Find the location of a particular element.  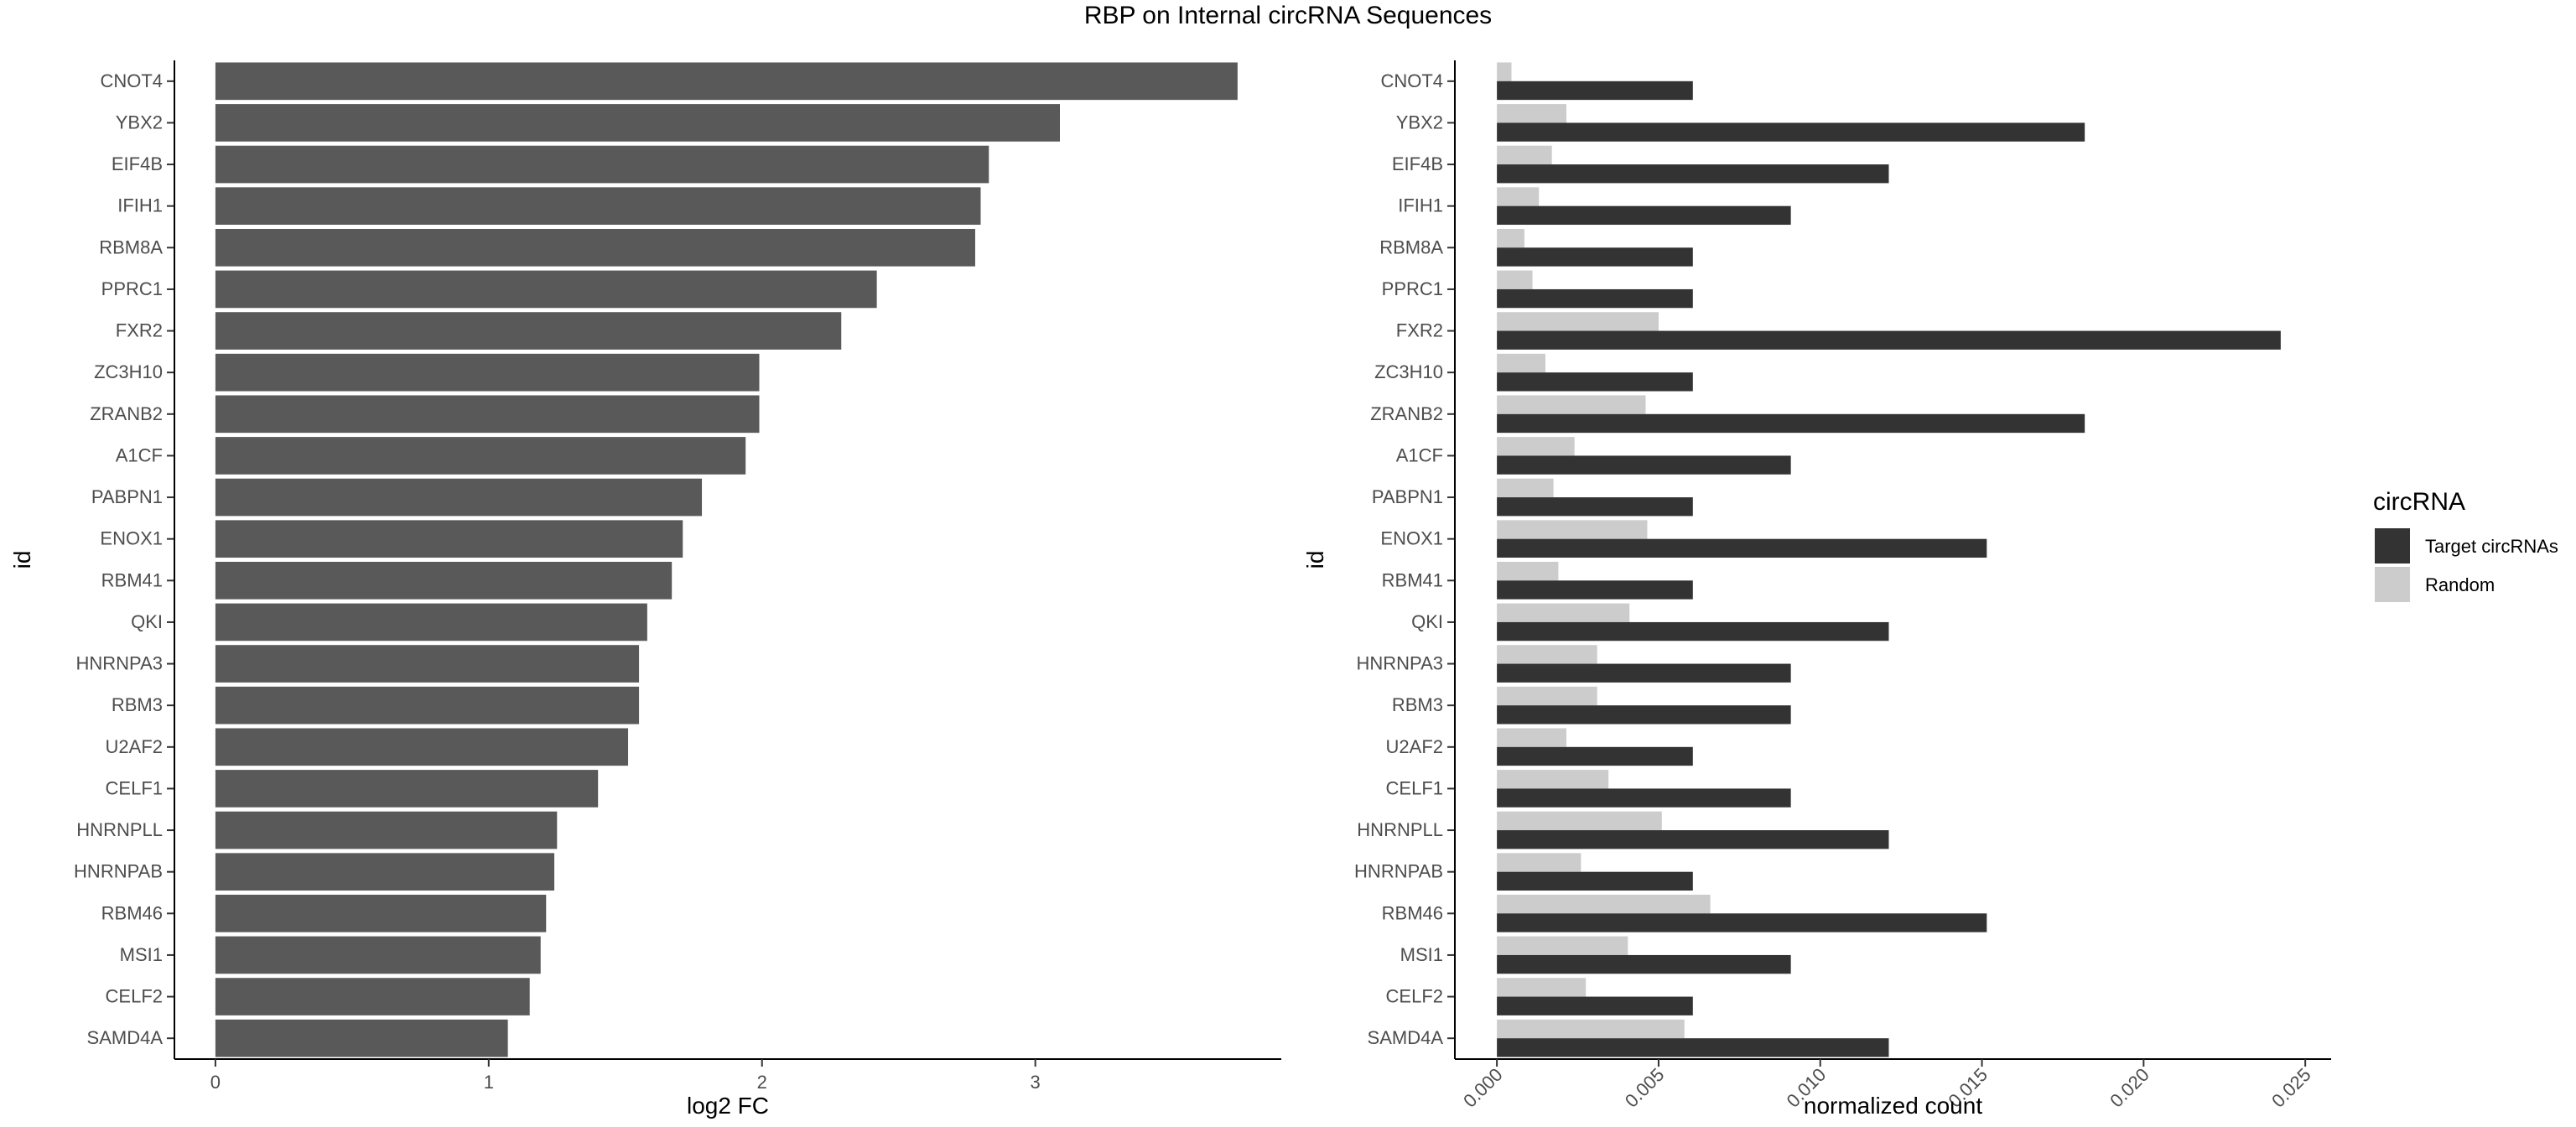

bar-random-rbm46 is located at coordinates (1604, 904).